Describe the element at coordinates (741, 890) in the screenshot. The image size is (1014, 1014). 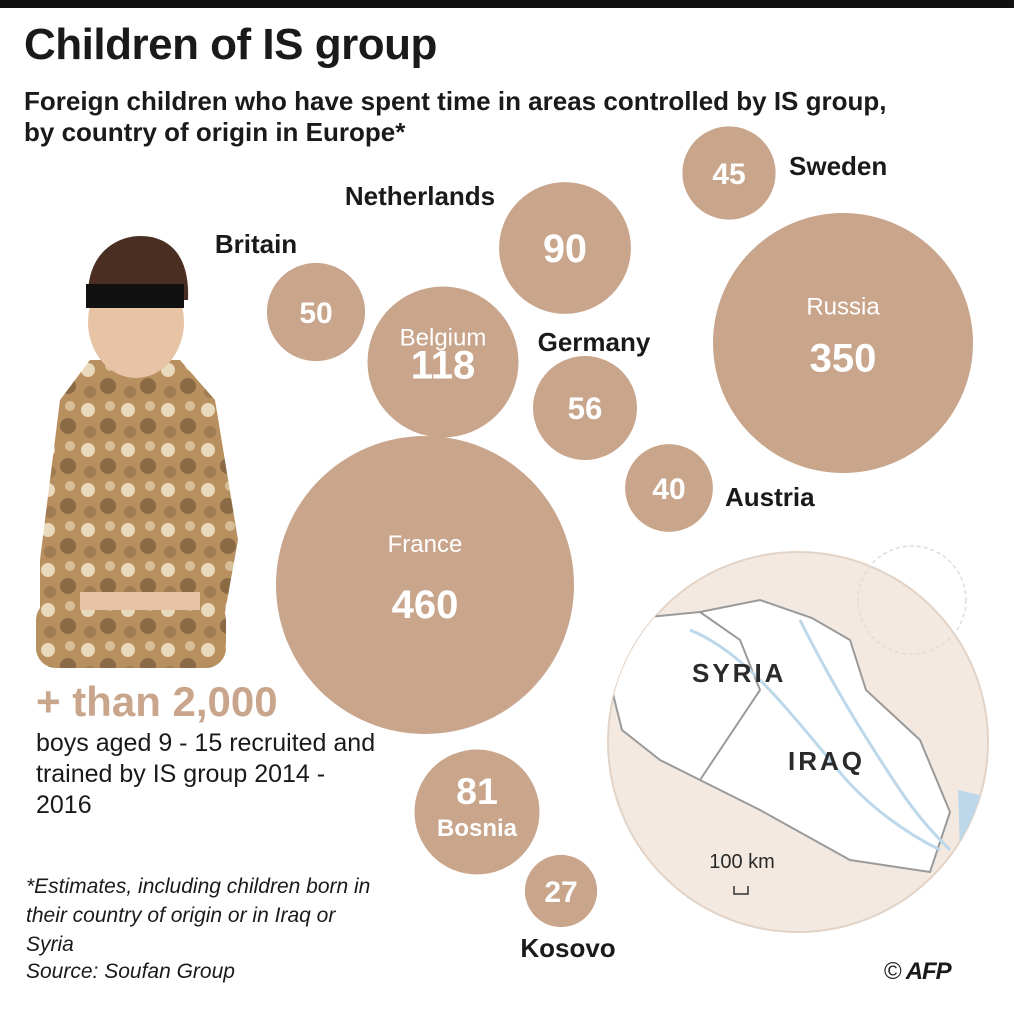
I see `scale-bar` at that location.